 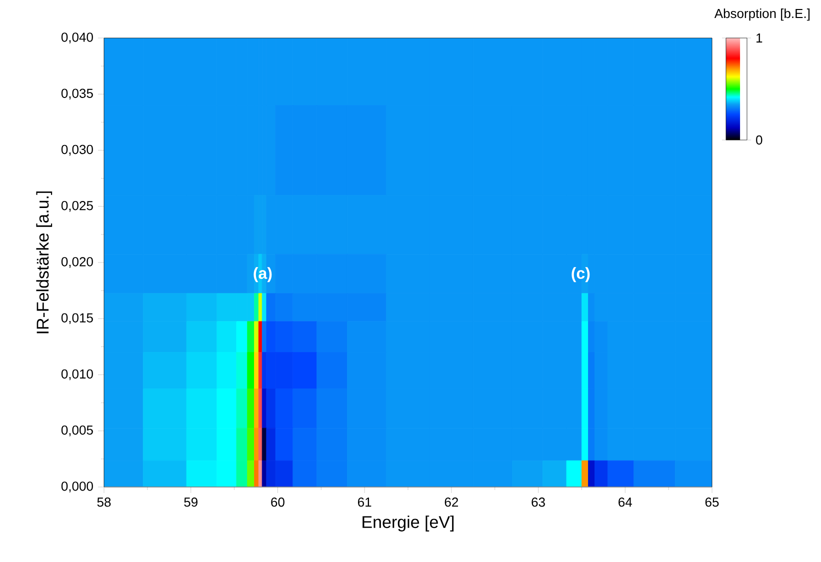 I want to click on x-tick-label: 61, so click(x=365, y=502).